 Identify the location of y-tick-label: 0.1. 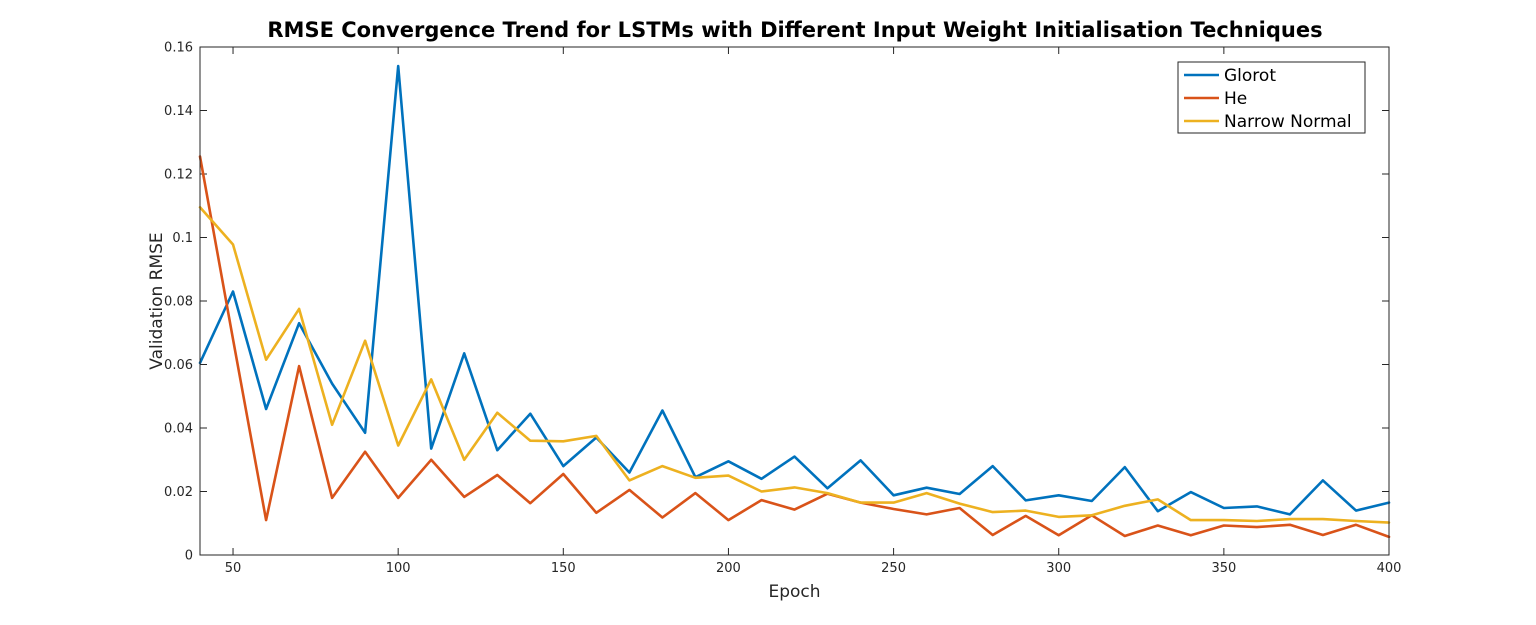
(182, 238).